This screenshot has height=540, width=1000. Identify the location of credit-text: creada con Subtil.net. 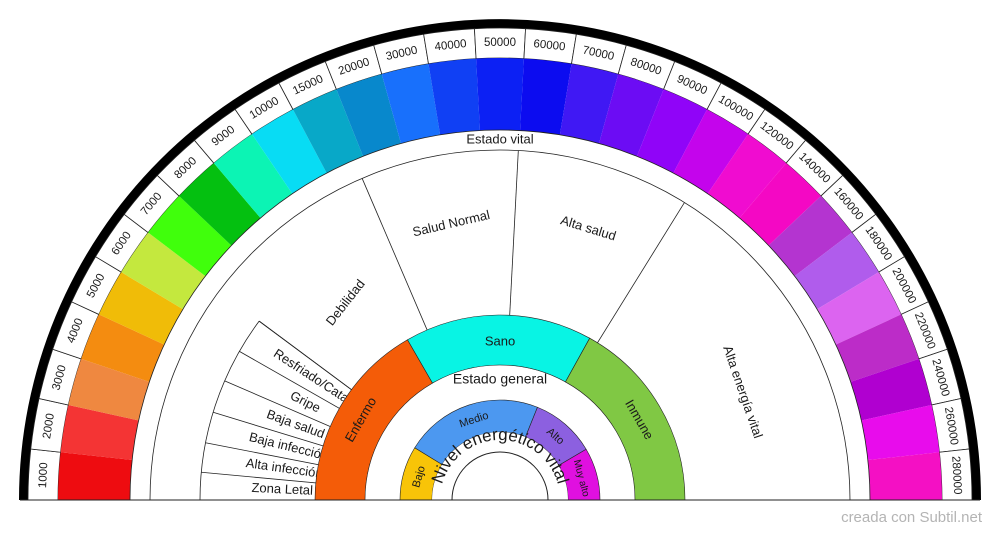
(911, 517).